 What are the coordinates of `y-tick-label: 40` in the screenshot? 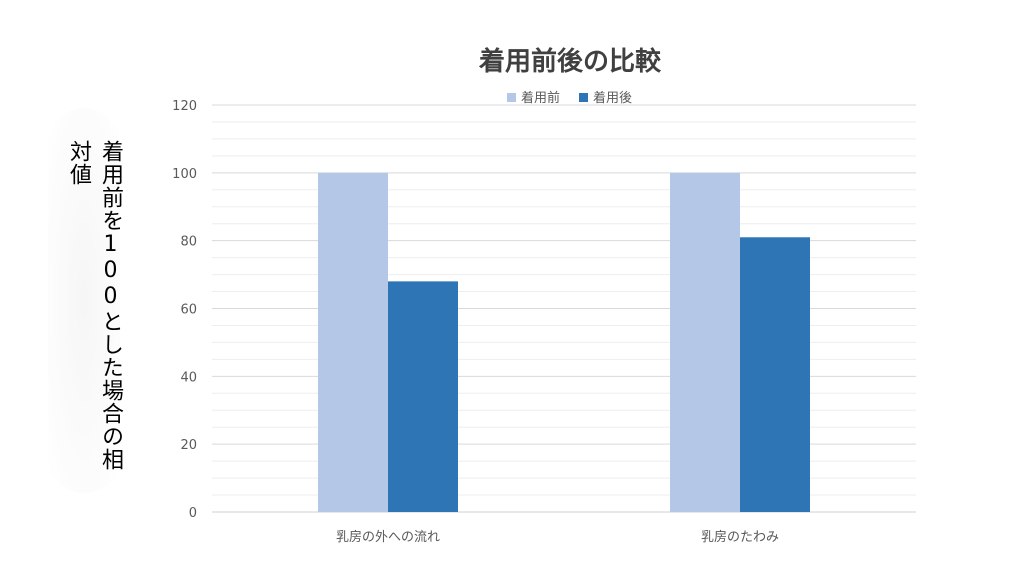 It's located at (188, 377).